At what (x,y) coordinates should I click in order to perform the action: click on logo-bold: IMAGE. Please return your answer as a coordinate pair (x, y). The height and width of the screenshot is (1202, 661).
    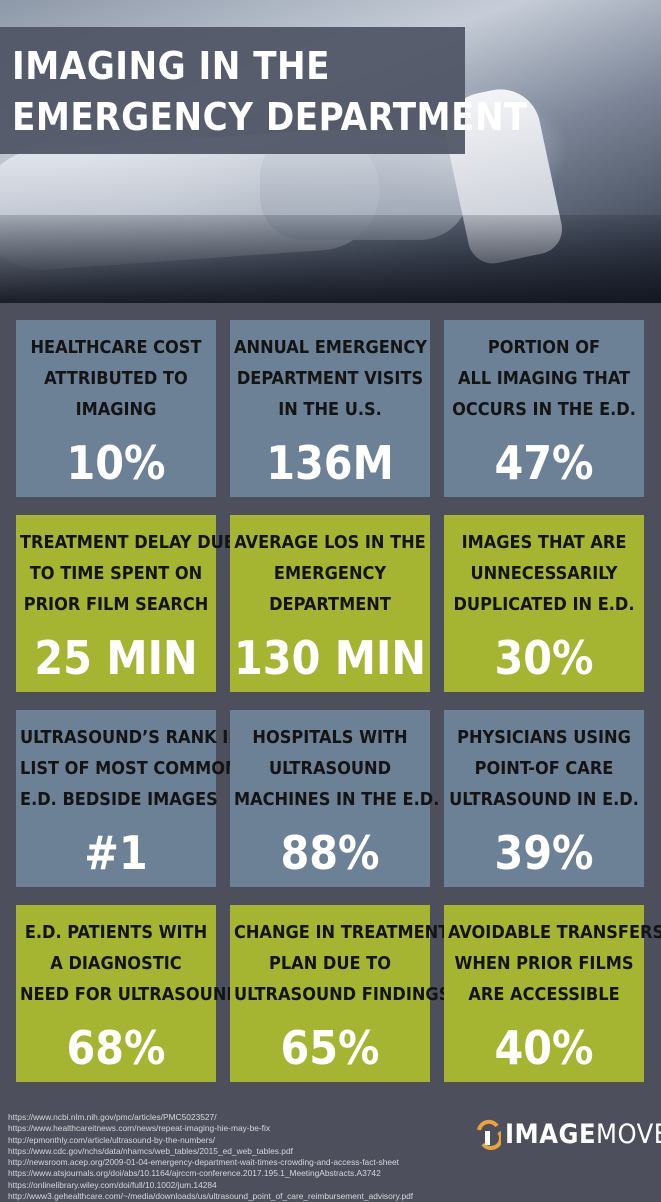
    Looking at the image, I should click on (551, 1134).